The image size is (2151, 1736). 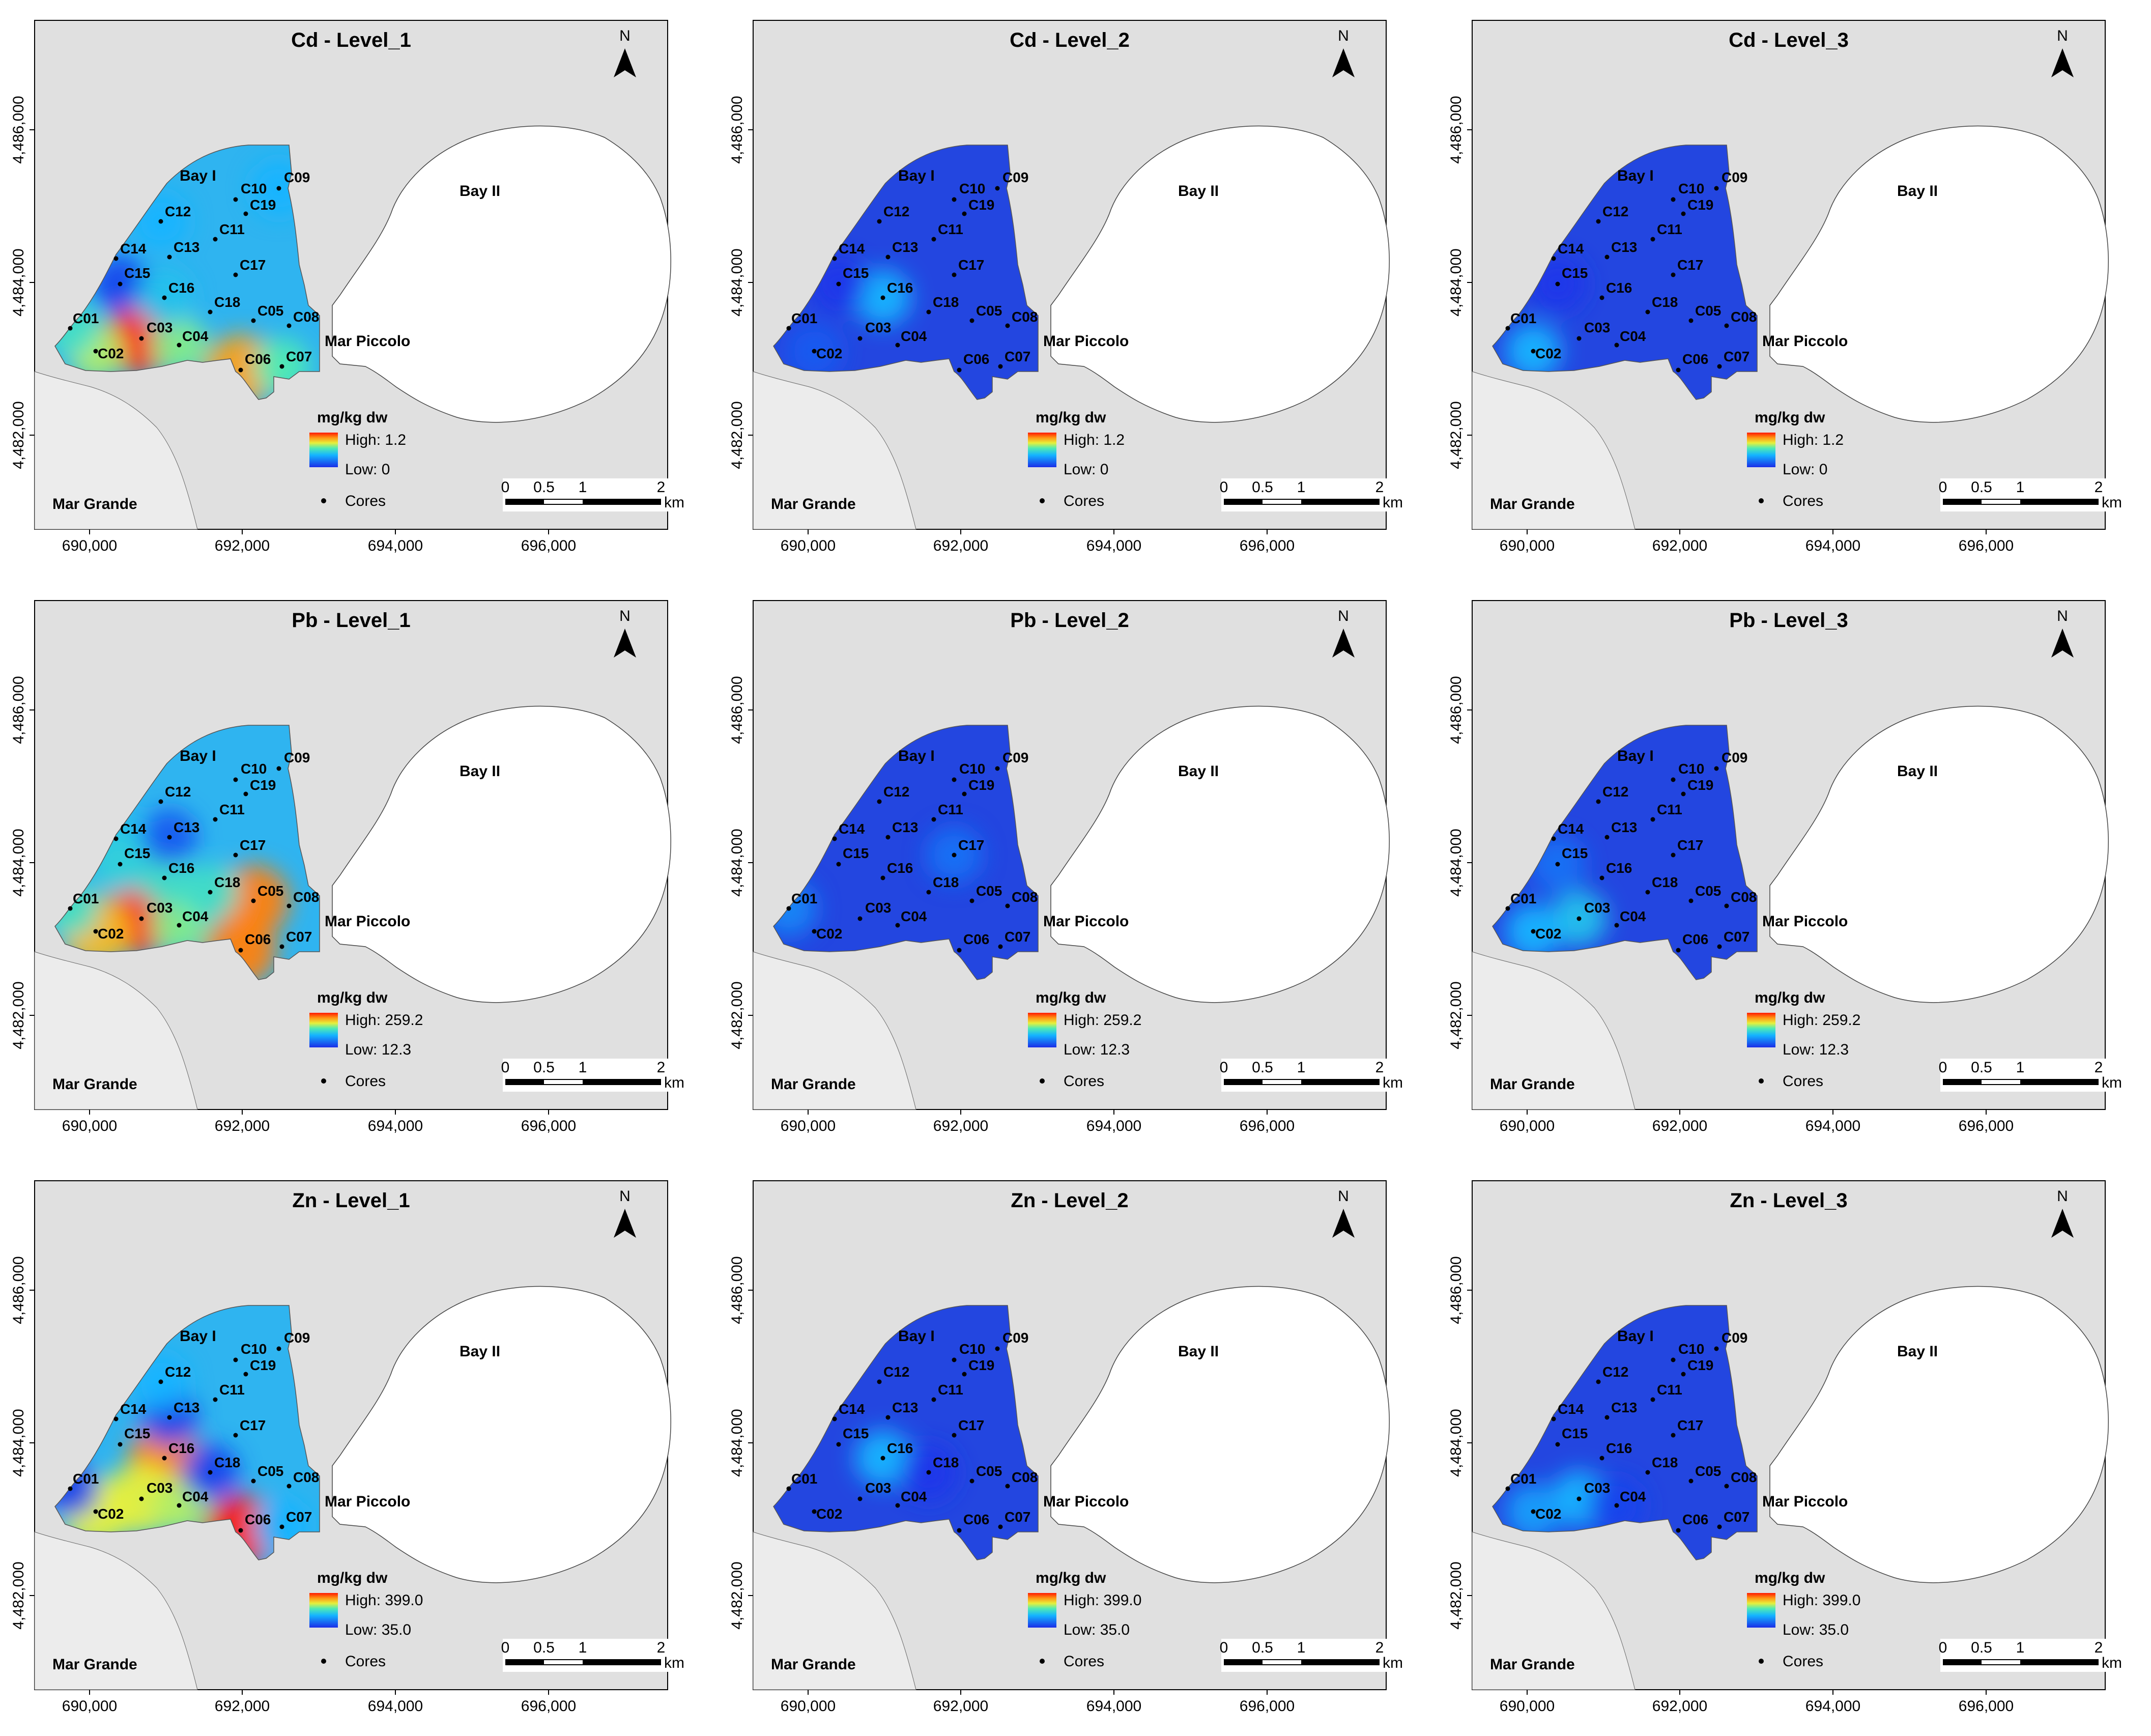 I want to click on core-label: C08, so click(x=1025, y=1477).